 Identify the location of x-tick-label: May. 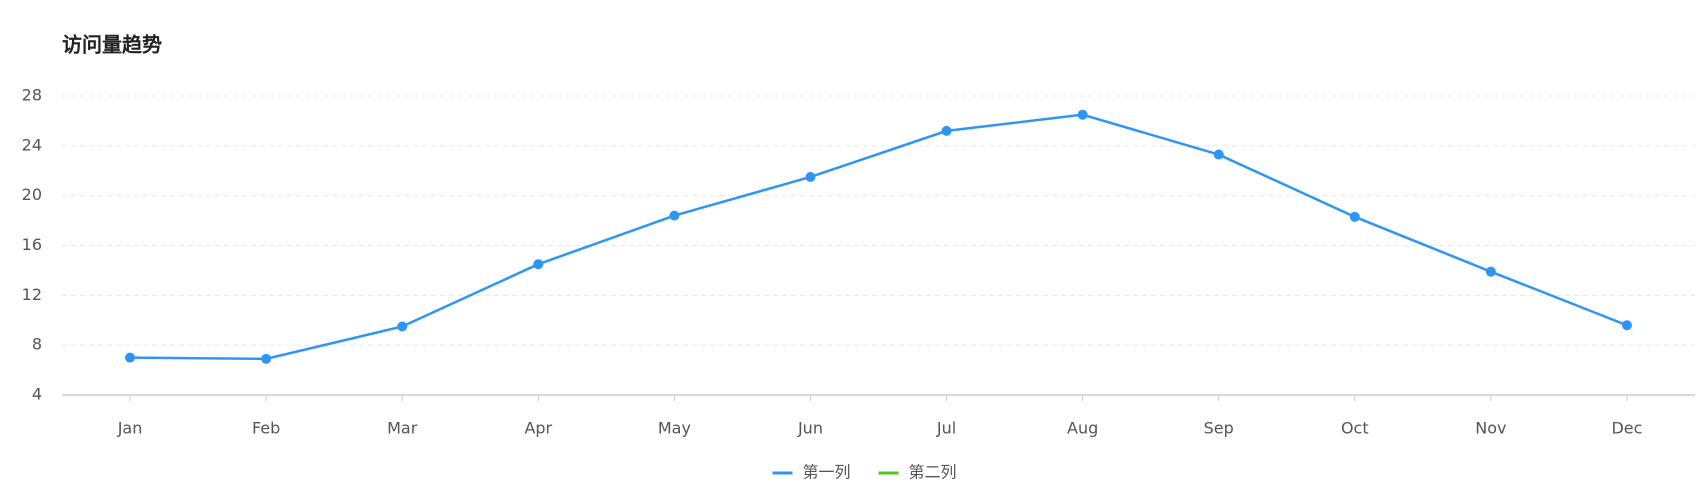
(674, 428).